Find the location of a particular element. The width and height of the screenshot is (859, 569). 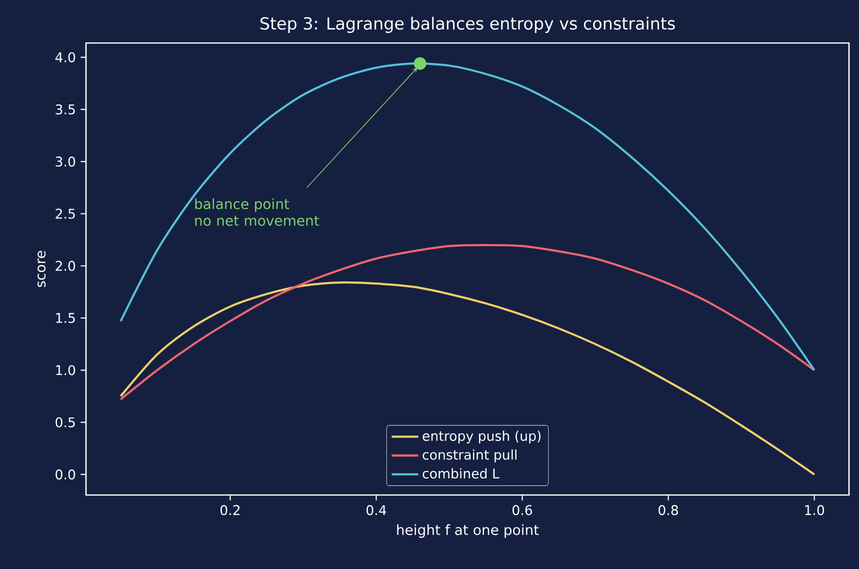

y-tick-label: 1.0 is located at coordinates (66, 370).